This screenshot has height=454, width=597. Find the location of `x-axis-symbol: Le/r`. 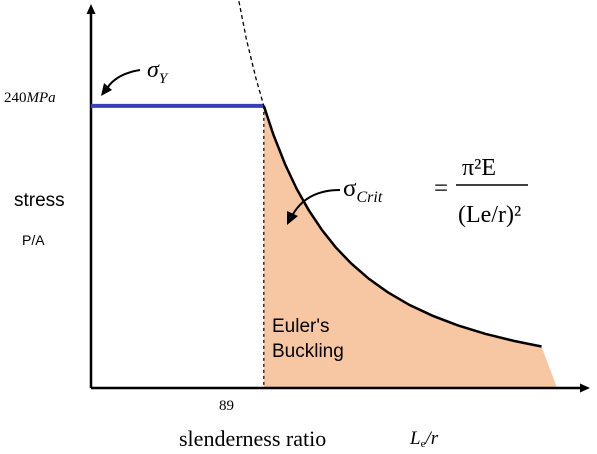

x-axis-symbol: Le/r is located at coordinates (424, 439).